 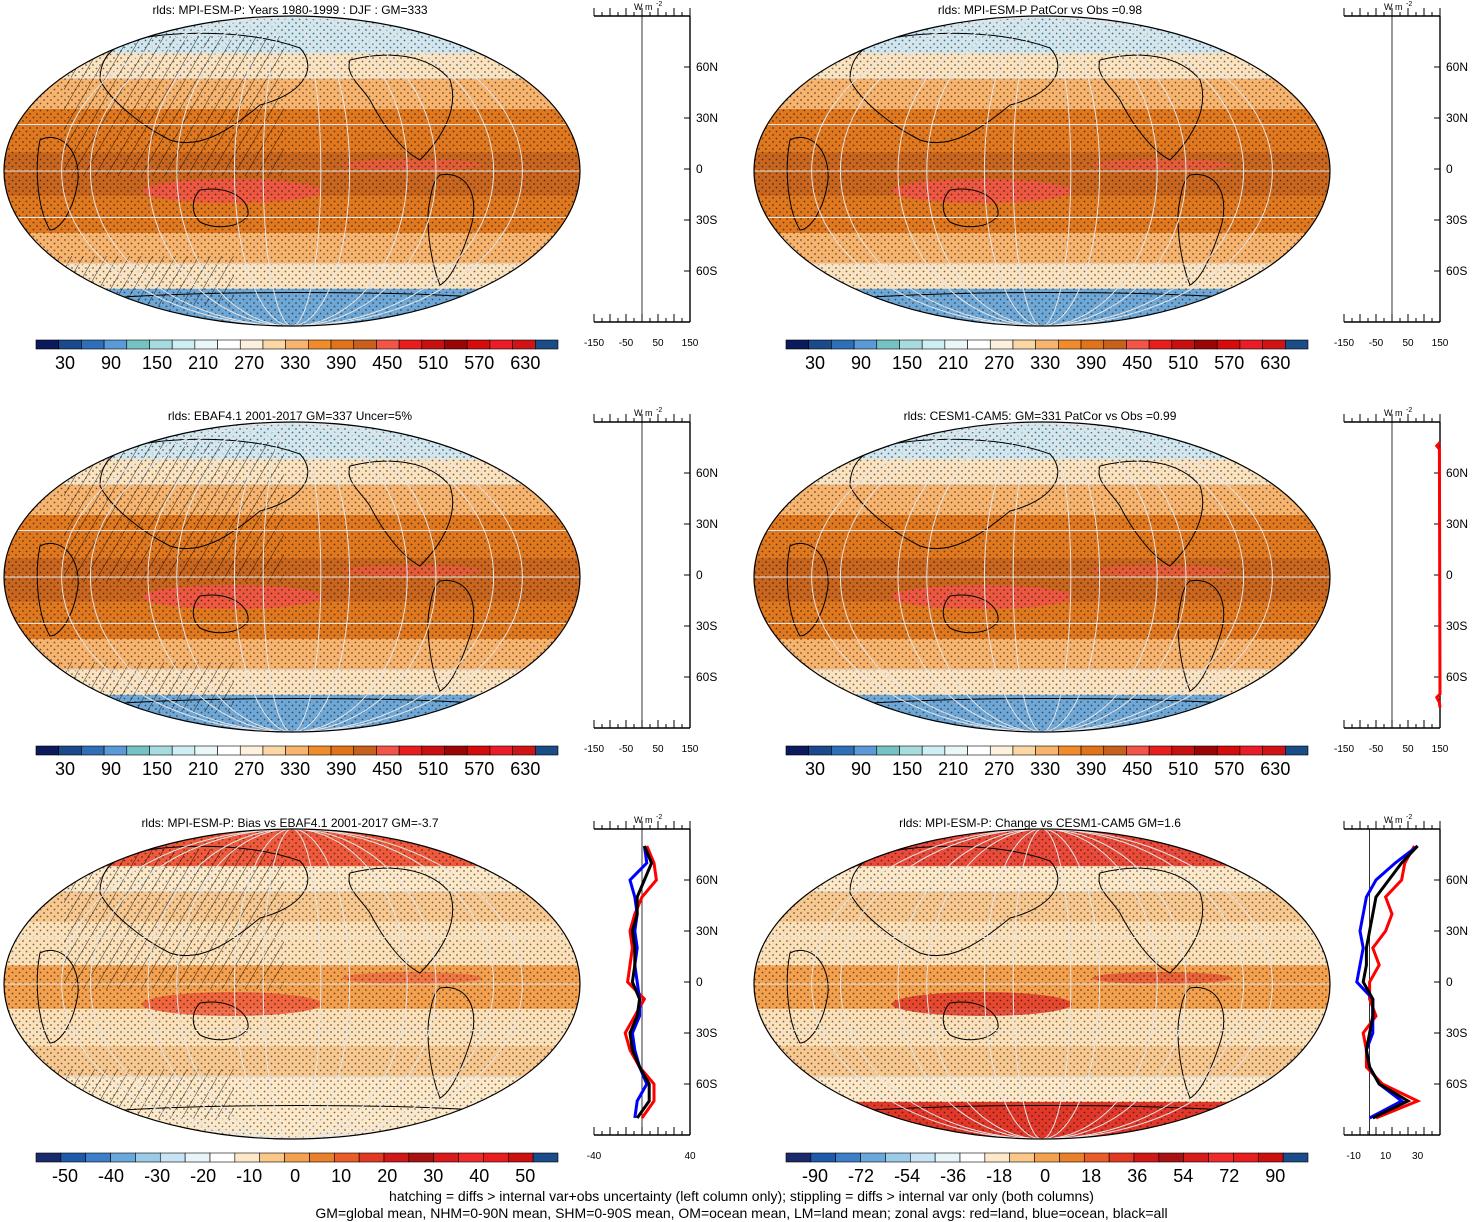 What do you see at coordinates (174, 919) in the screenshot?
I see `hatching` at bounding box center [174, 919].